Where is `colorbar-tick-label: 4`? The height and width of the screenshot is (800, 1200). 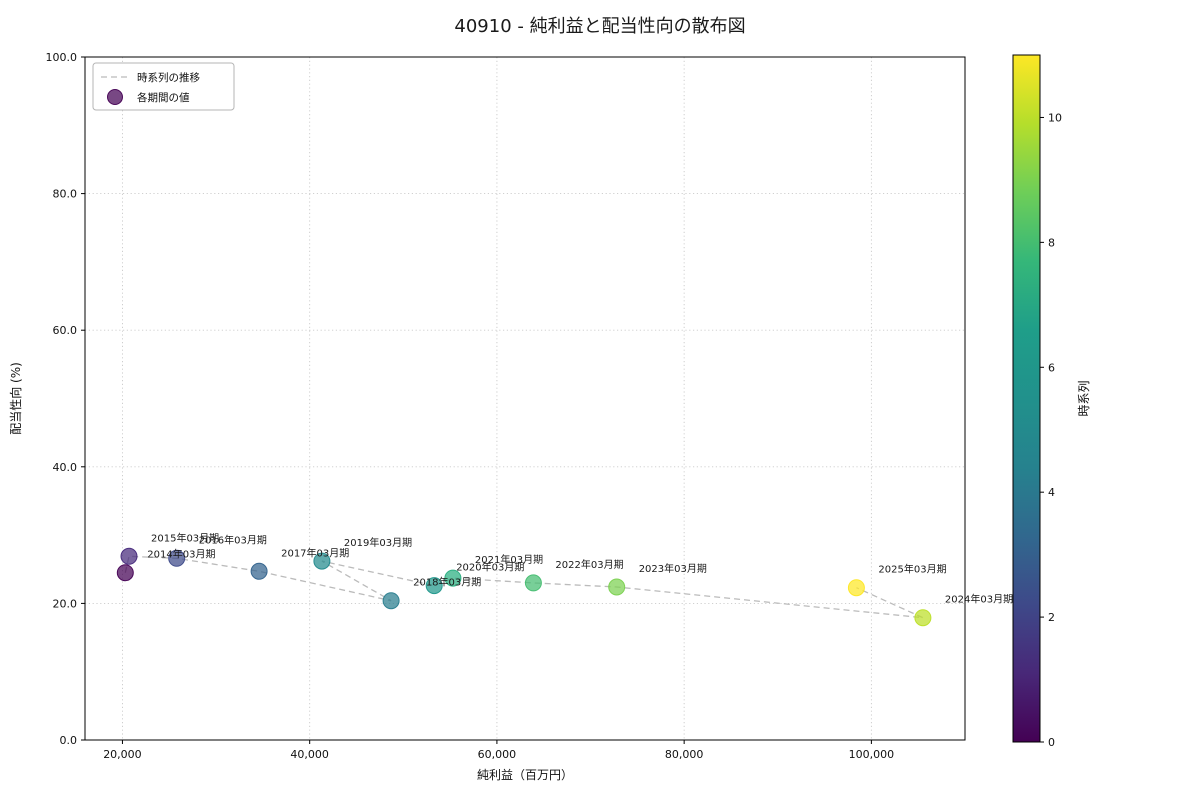
colorbar-tick-label: 4 is located at coordinates (1051, 492).